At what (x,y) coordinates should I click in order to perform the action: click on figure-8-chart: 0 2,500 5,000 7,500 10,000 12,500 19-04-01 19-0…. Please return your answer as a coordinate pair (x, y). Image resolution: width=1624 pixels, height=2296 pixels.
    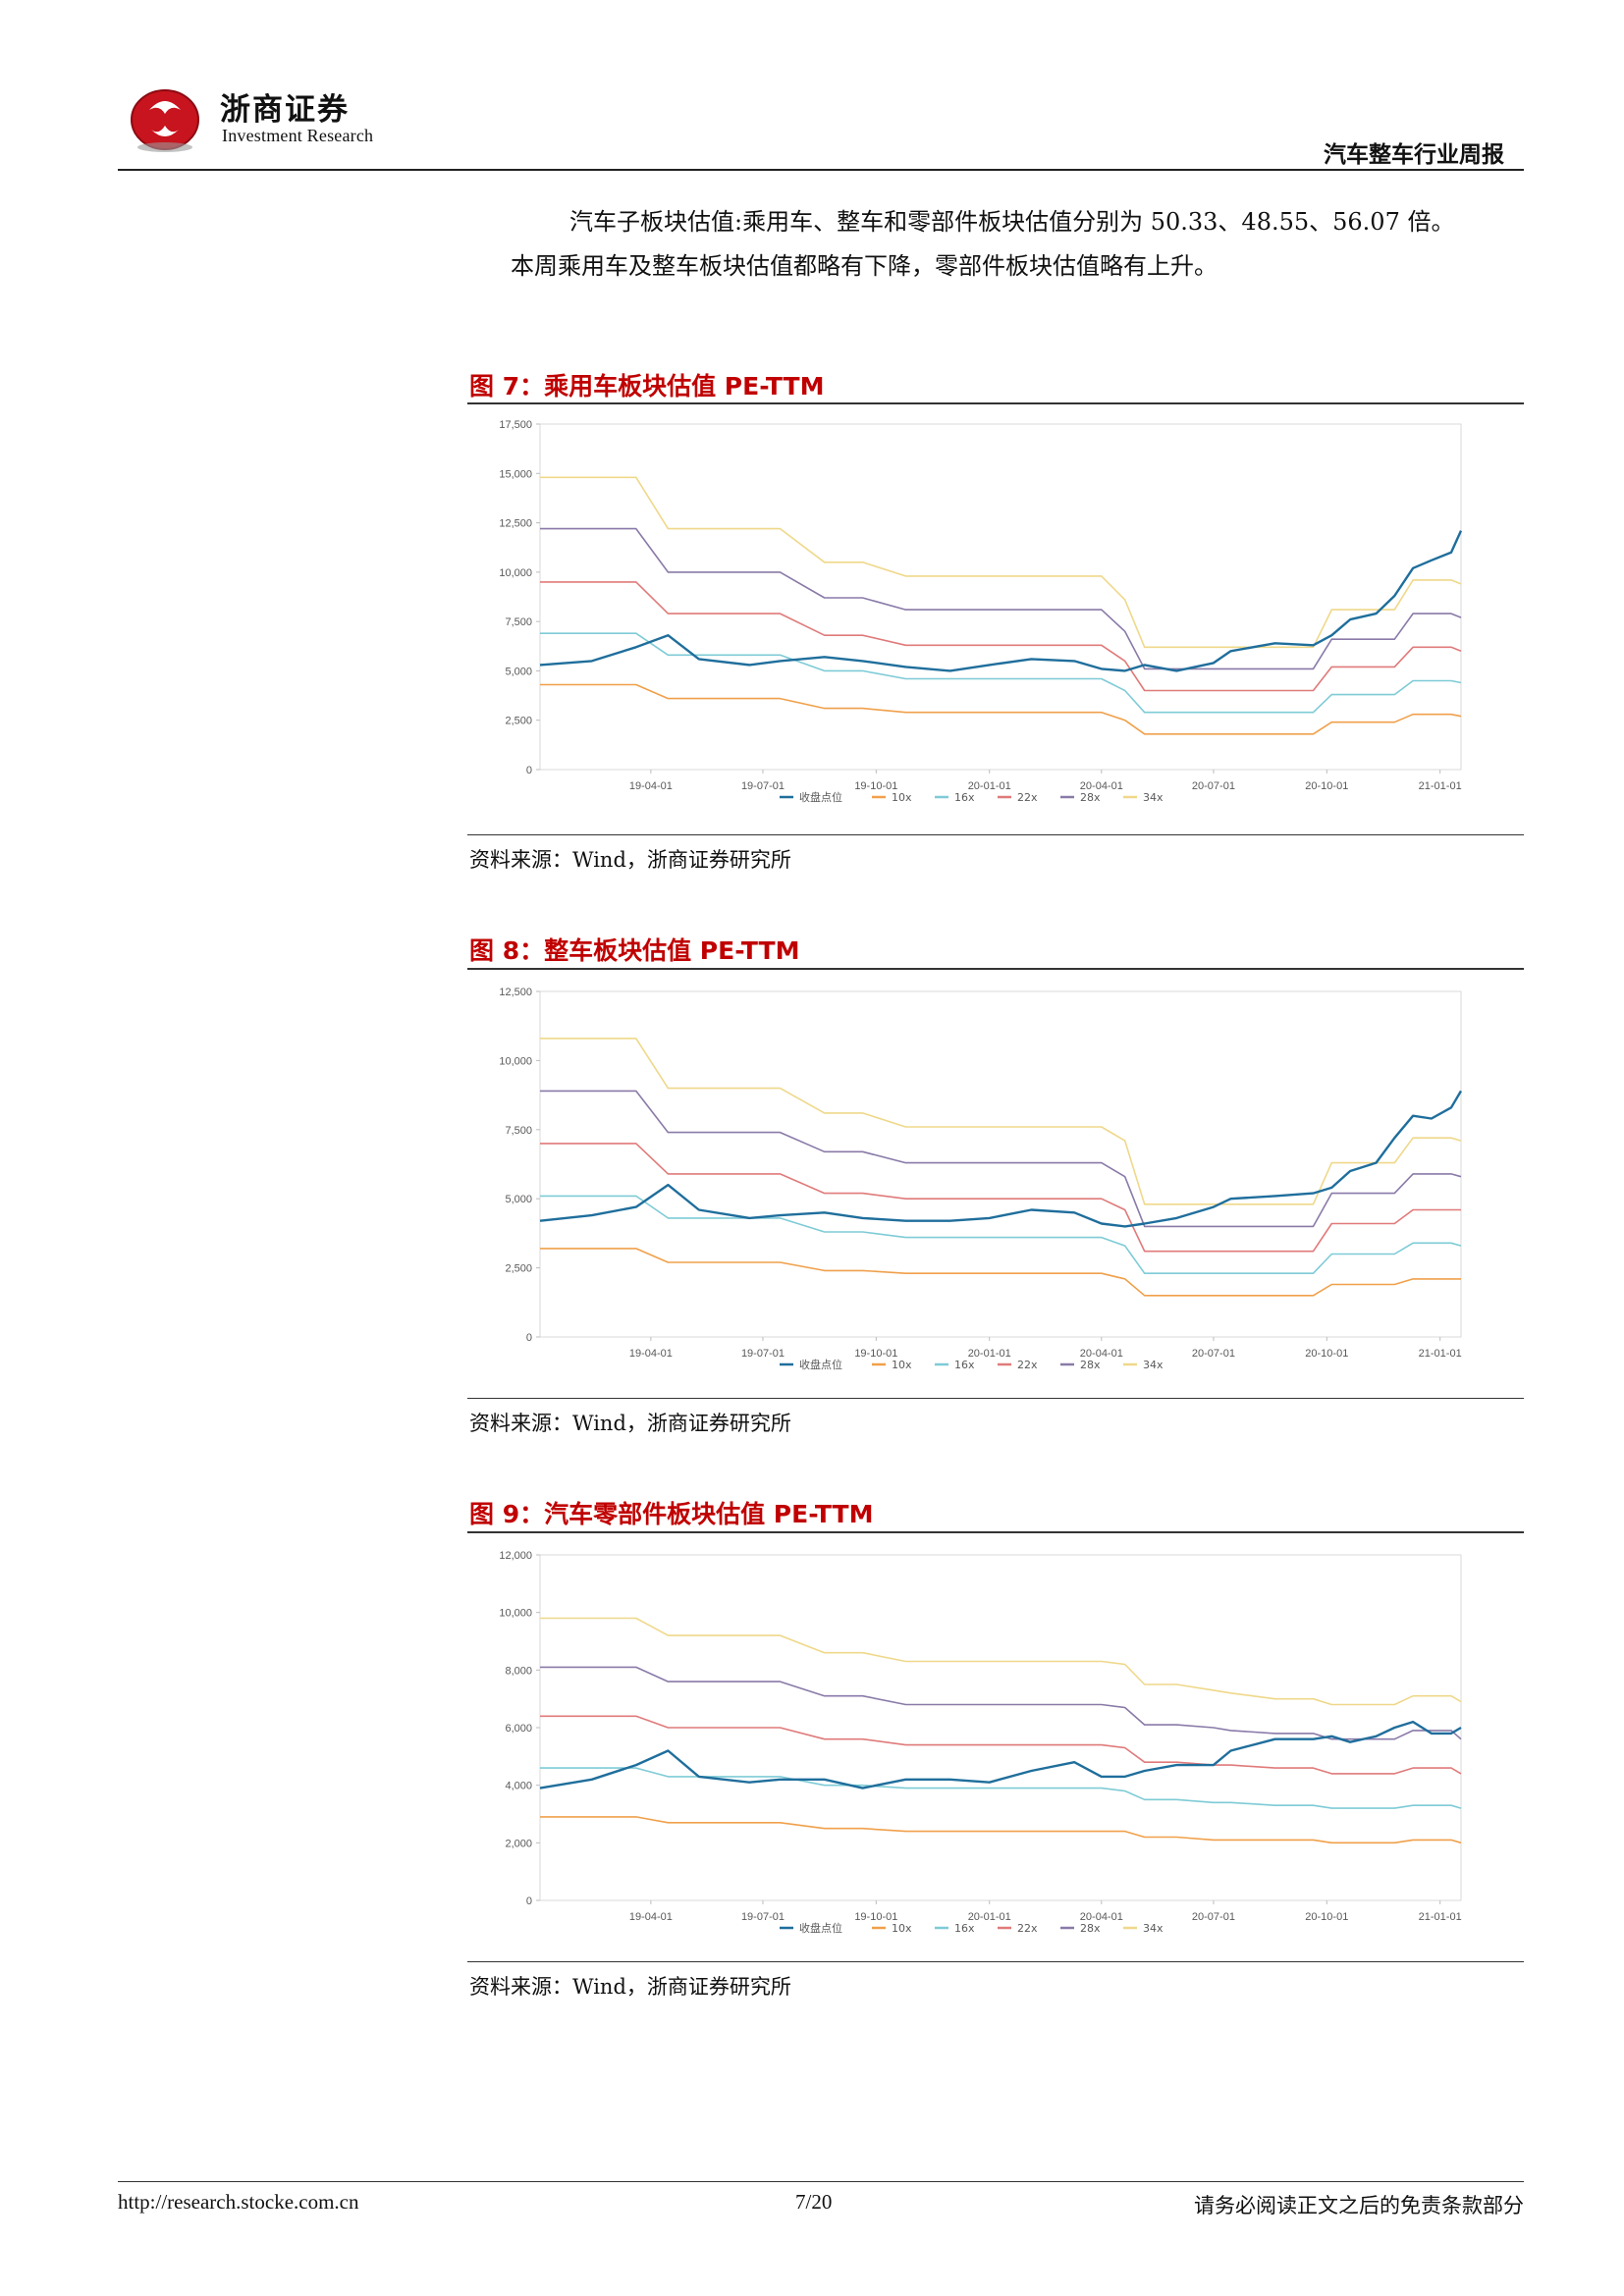
    Looking at the image, I should click on (995, 1181).